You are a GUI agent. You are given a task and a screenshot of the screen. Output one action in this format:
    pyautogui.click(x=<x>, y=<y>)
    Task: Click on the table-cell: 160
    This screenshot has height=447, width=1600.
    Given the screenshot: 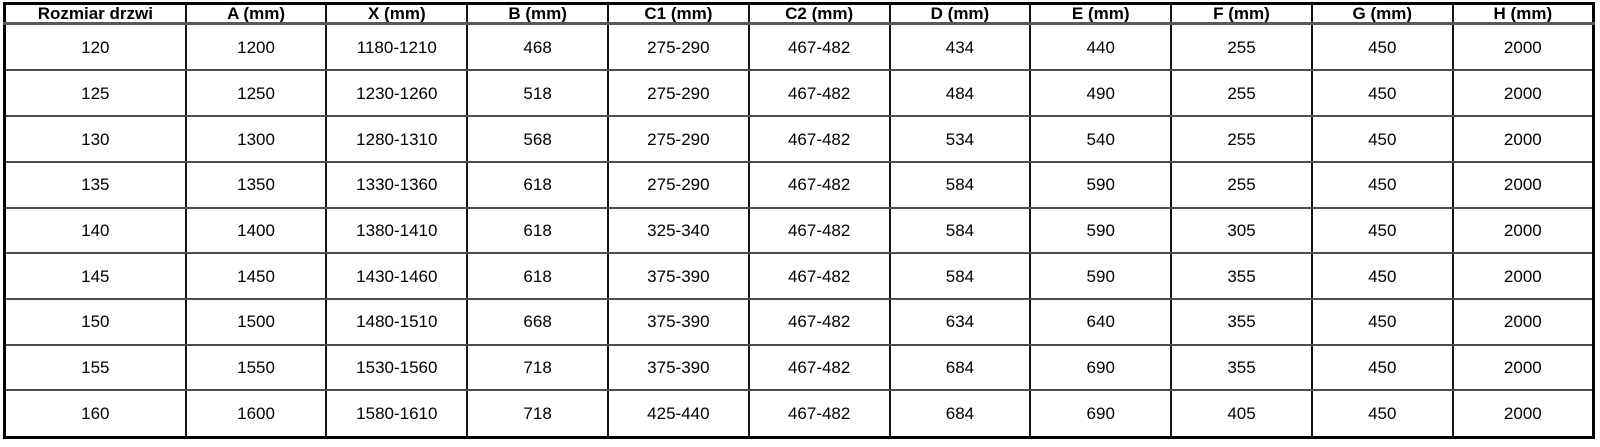 What is the action you would take?
    pyautogui.click(x=95, y=414)
    